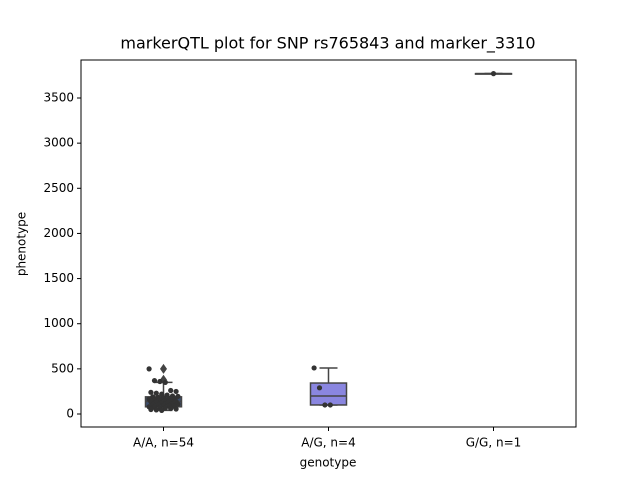 Image resolution: width=640 pixels, height=484 pixels. What do you see at coordinates (70, 413) in the screenshot?
I see `y-tick-label: 0` at bounding box center [70, 413].